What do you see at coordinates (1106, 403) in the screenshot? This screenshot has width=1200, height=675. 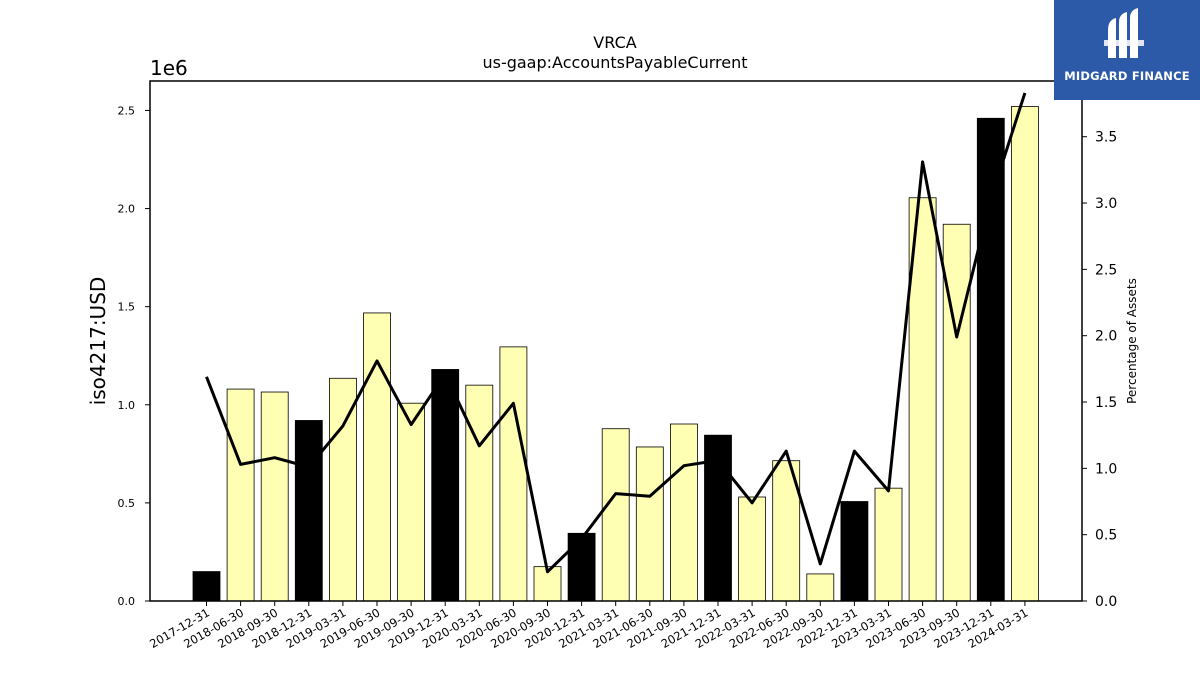 I see `y2-tick-label: 1.5` at bounding box center [1106, 403].